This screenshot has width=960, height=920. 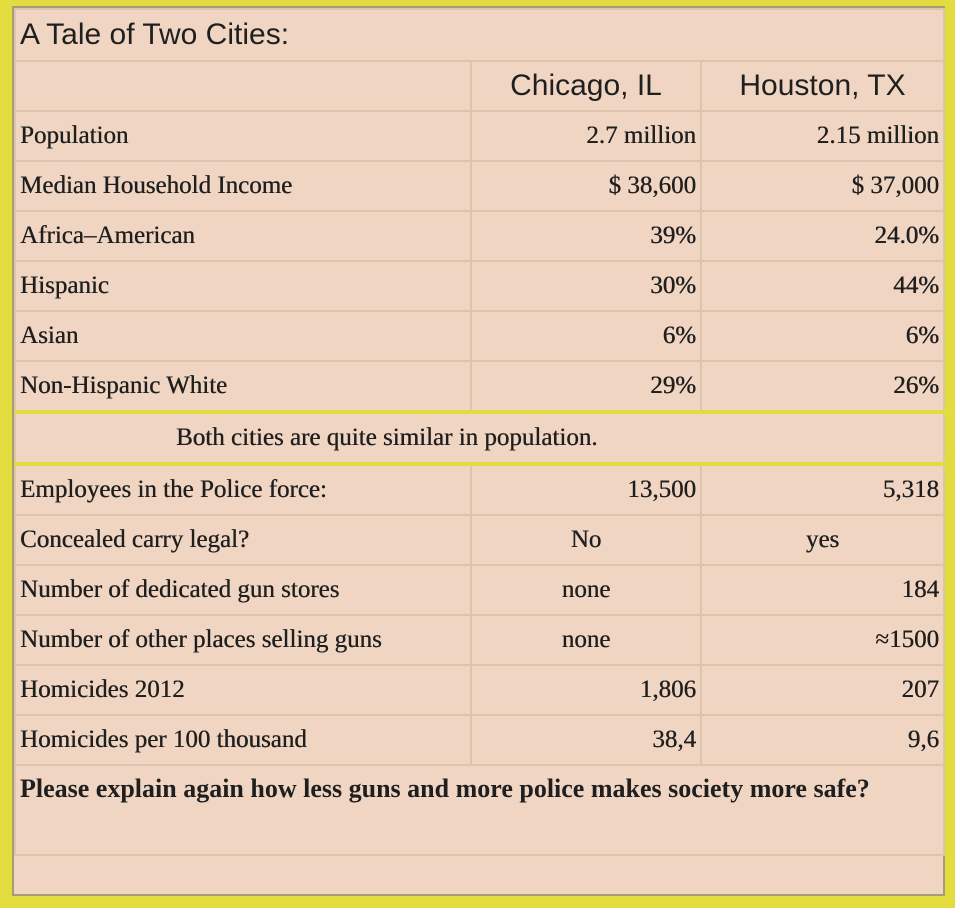 I want to click on cell-value: 2.15 million, so click(x=822, y=136).